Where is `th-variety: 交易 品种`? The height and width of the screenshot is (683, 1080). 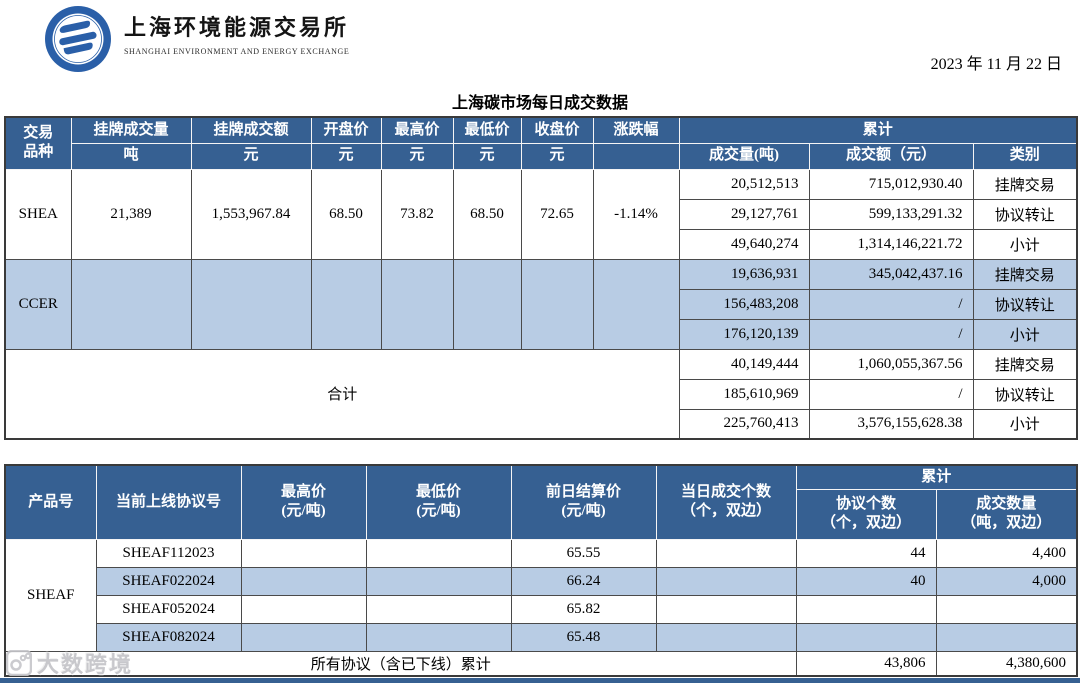 th-variety: 交易 品种 is located at coordinates (38, 143).